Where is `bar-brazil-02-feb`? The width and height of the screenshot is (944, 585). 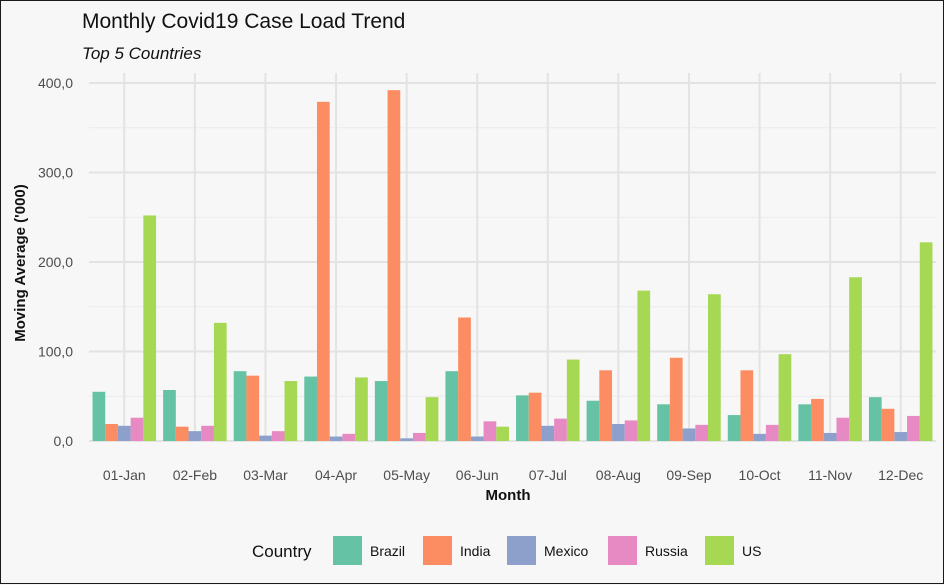 bar-brazil-02-feb is located at coordinates (169, 415).